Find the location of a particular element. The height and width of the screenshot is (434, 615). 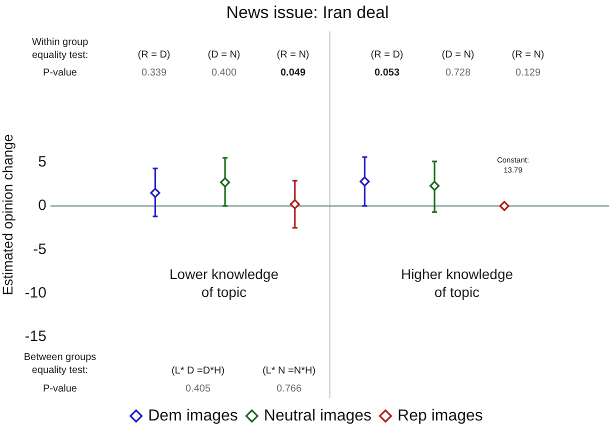

y-tick-label: 5 is located at coordinates (42, 161).